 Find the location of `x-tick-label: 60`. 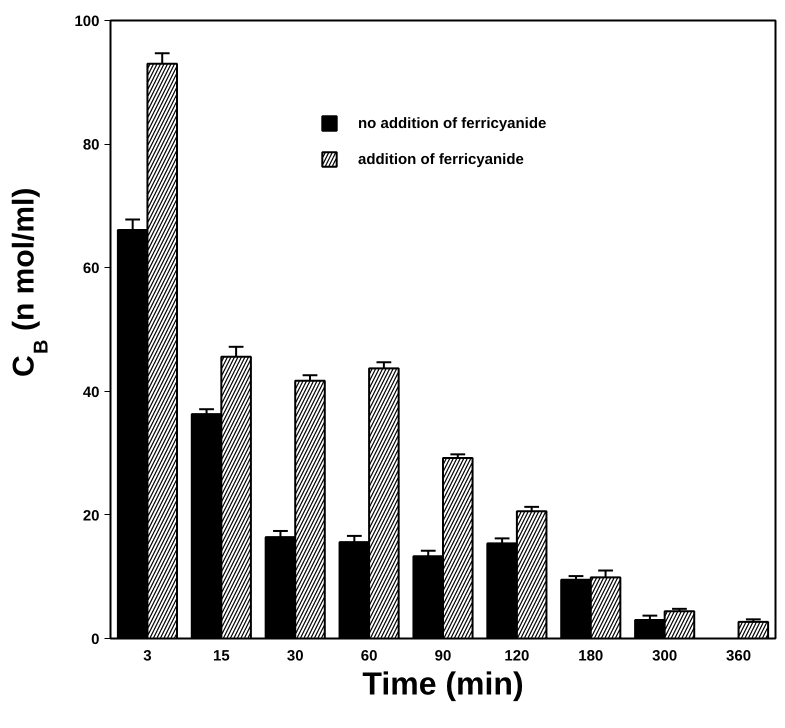

x-tick-label: 60 is located at coordinates (369, 656).